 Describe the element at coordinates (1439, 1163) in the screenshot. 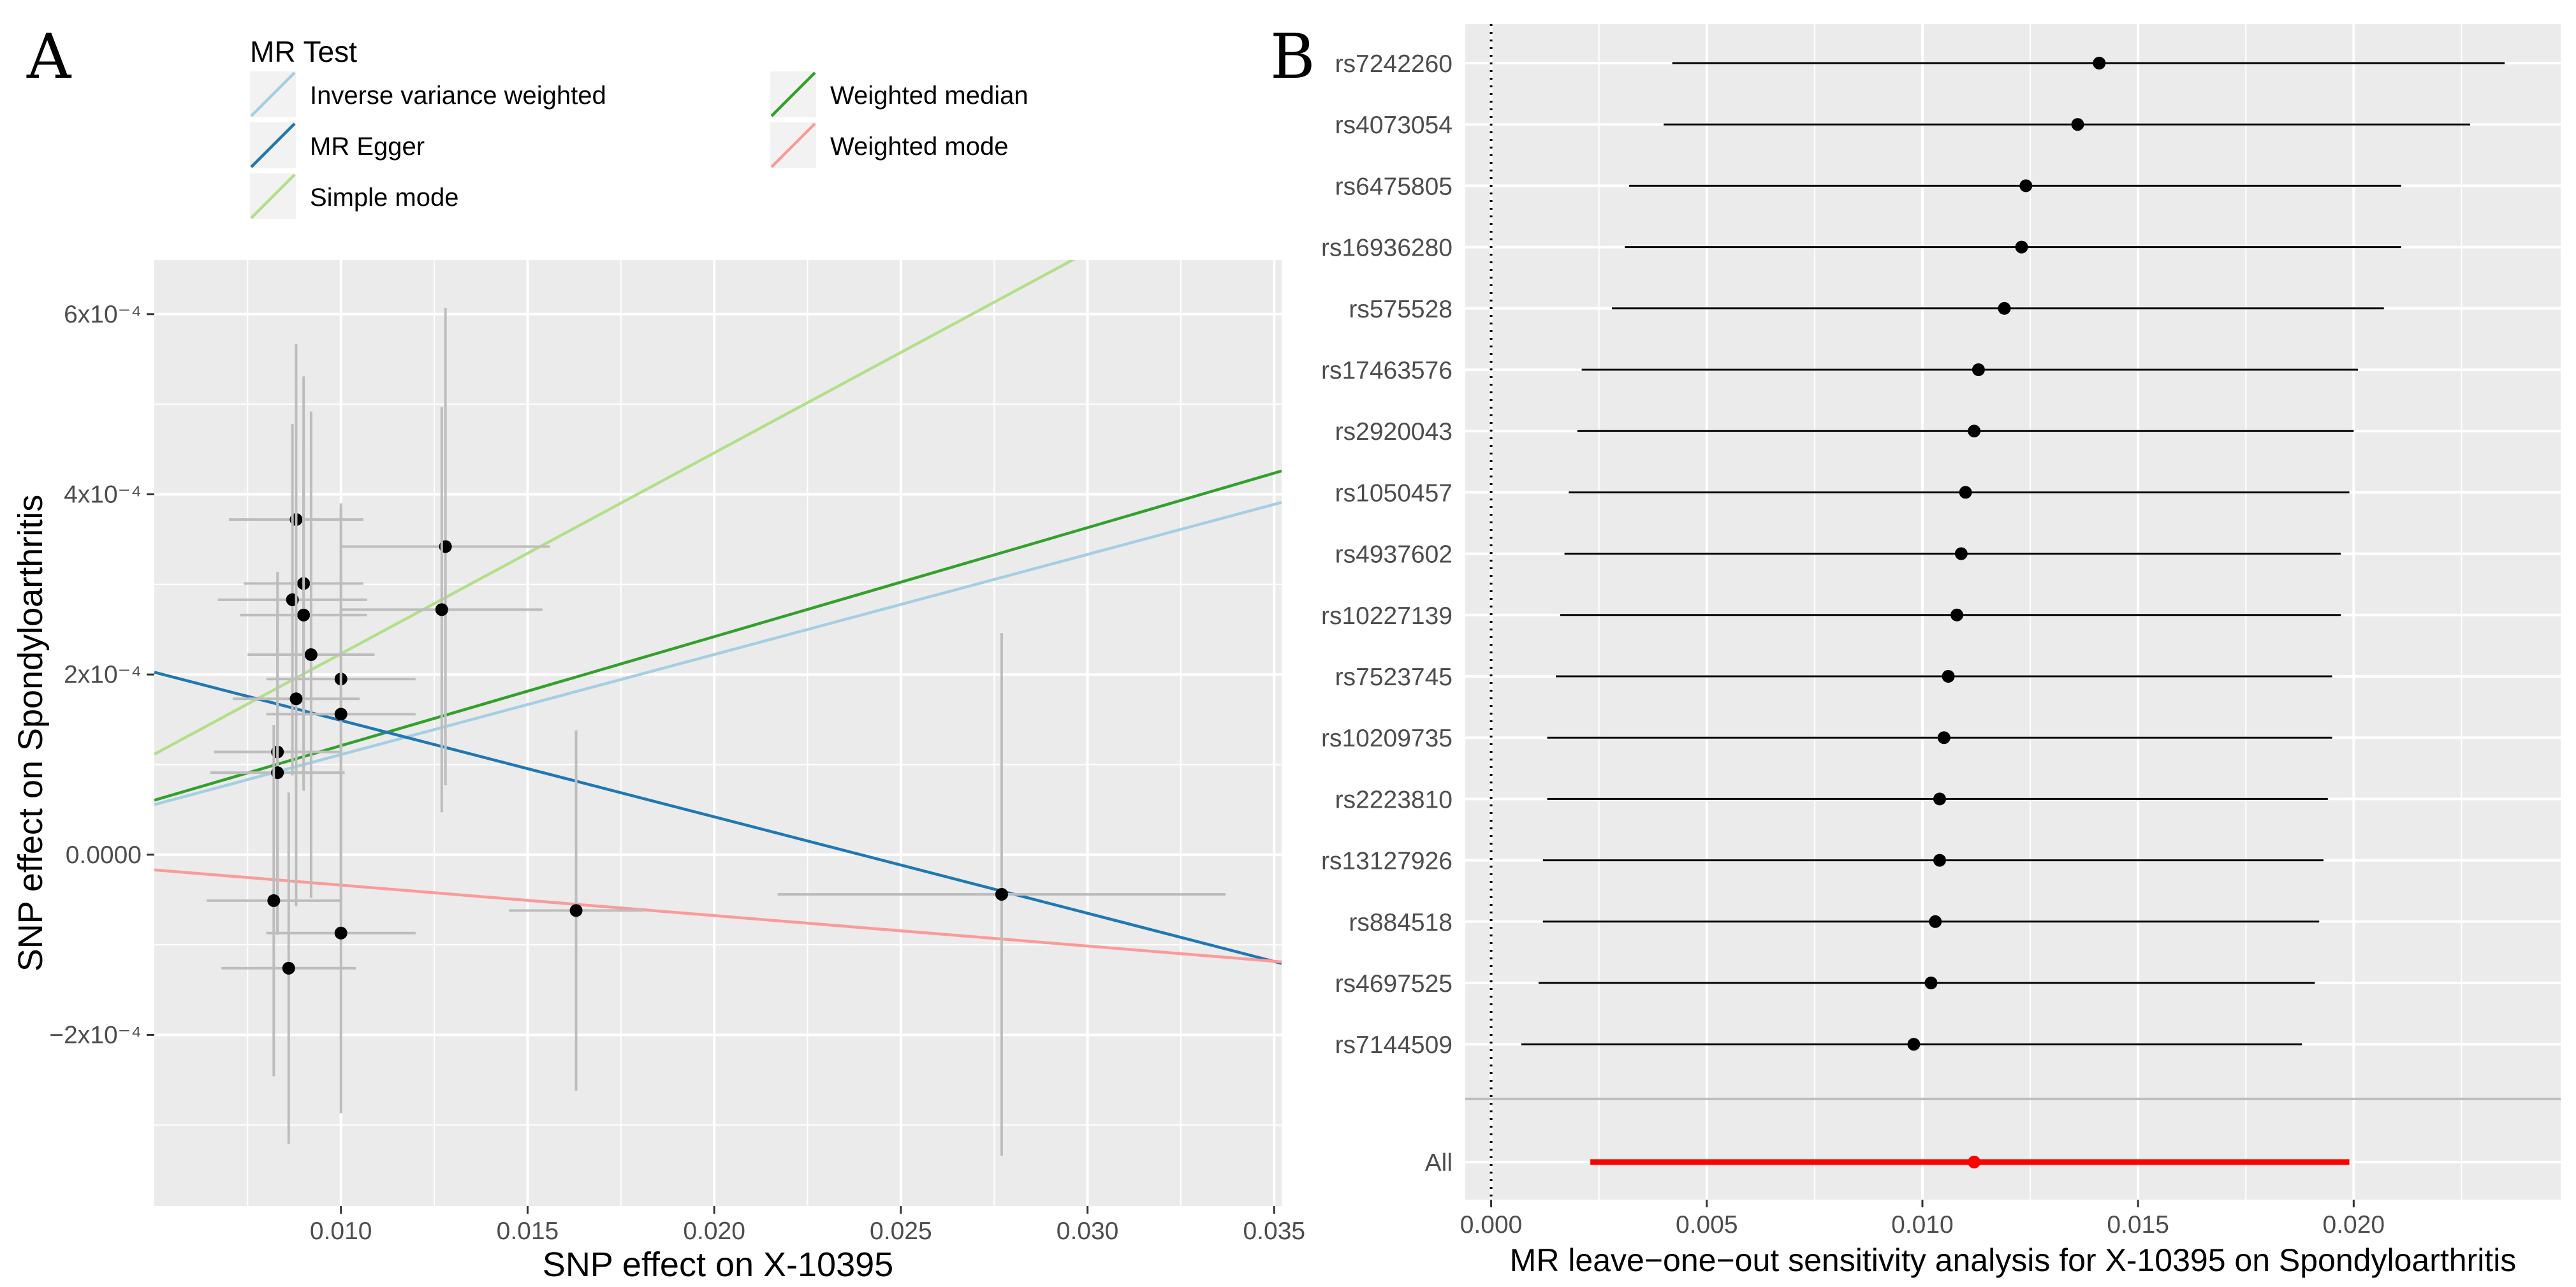

I see `overall-label: All` at that location.